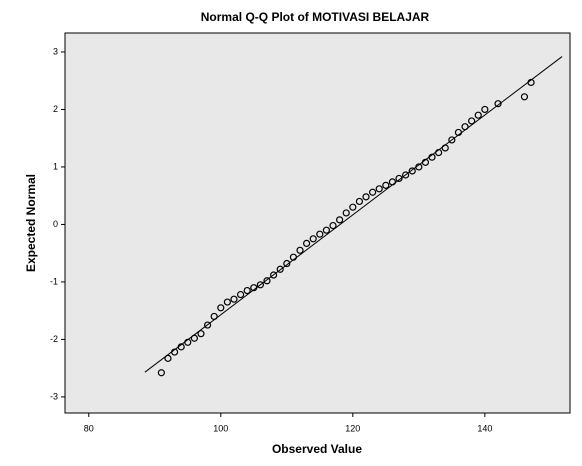 This screenshot has height=466, width=582. Describe the element at coordinates (315, 17) in the screenshot. I see `chart-title: Normal Q-Q Plot of MOTIVASI BELAJAR` at that location.